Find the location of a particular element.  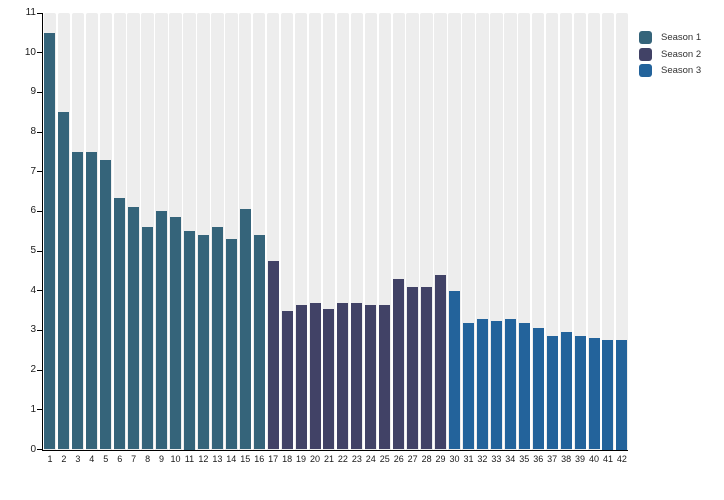

legend: Season 1 Season 2 Season 3 is located at coordinates (670, 54).